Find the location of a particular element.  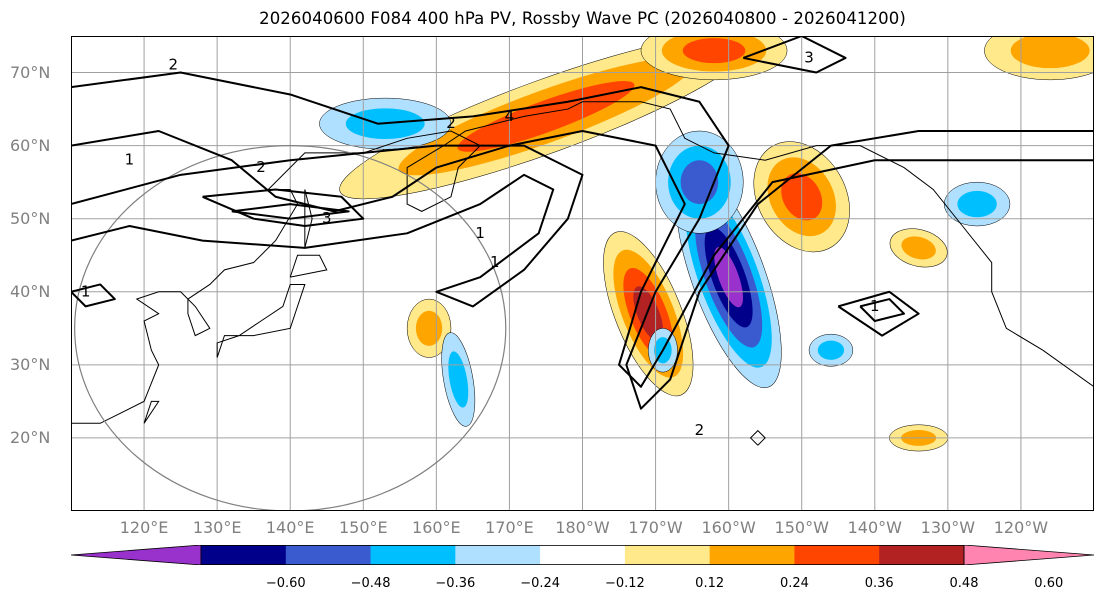

pv-anomaly-arctic-positive is located at coordinates (714, 58).